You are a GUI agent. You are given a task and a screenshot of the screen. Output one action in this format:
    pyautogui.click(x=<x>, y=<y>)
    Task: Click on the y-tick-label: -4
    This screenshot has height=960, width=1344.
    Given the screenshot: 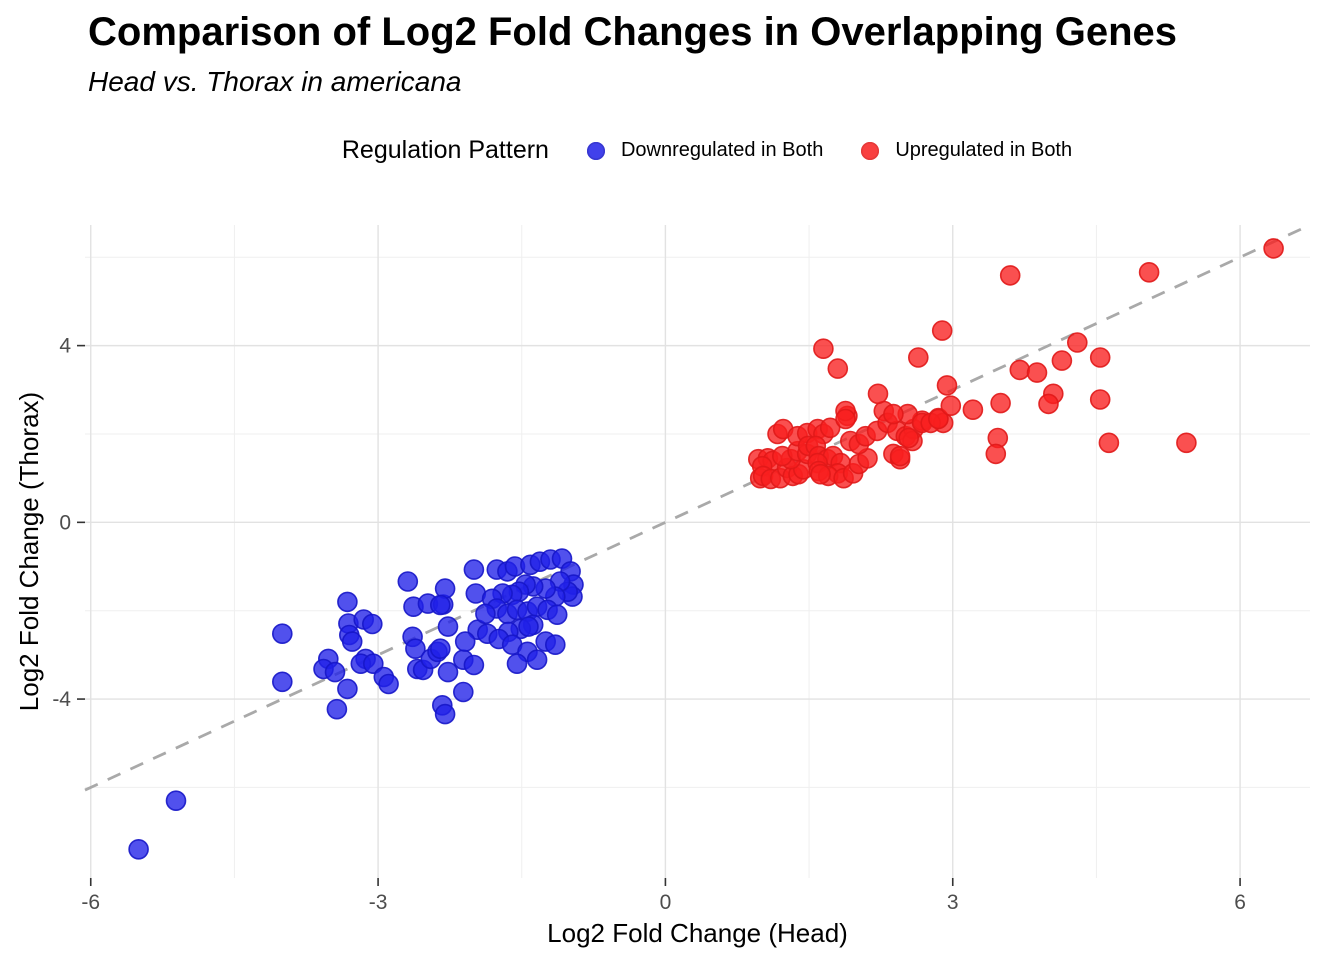 What is the action you would take?
    pyautogui.click(x=61, y=699)
    